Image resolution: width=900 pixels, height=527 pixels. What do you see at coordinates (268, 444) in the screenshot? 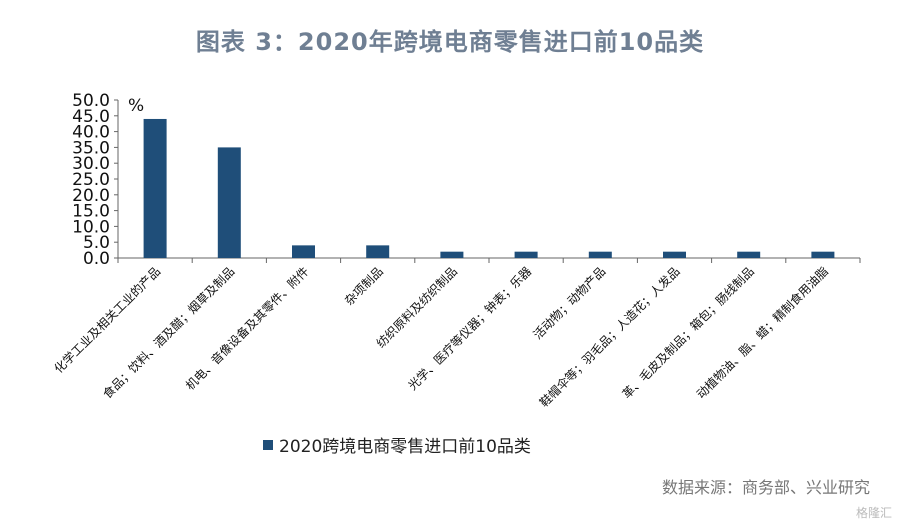
I see `legend-swatch` at bounding box center [268, 444].